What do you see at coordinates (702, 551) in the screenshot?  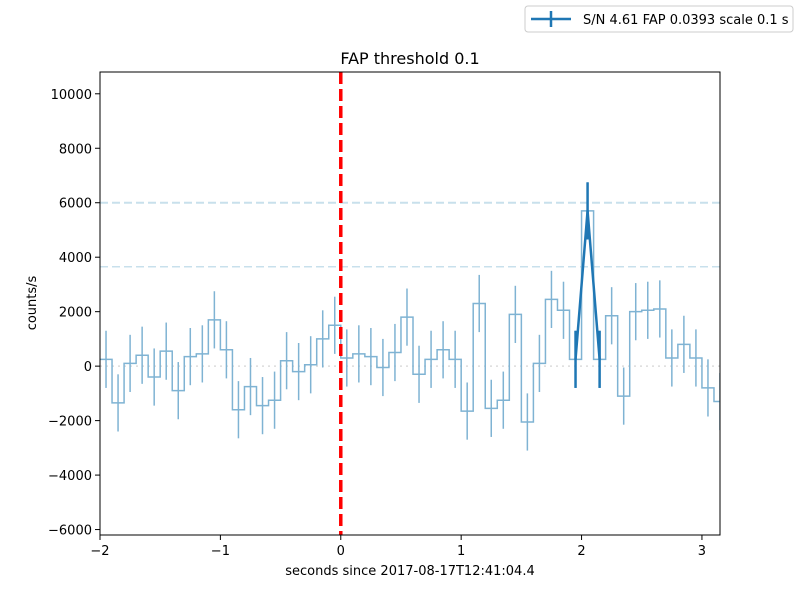 I see `x-tick-label-5: 3` at bounding box center [702, 551].